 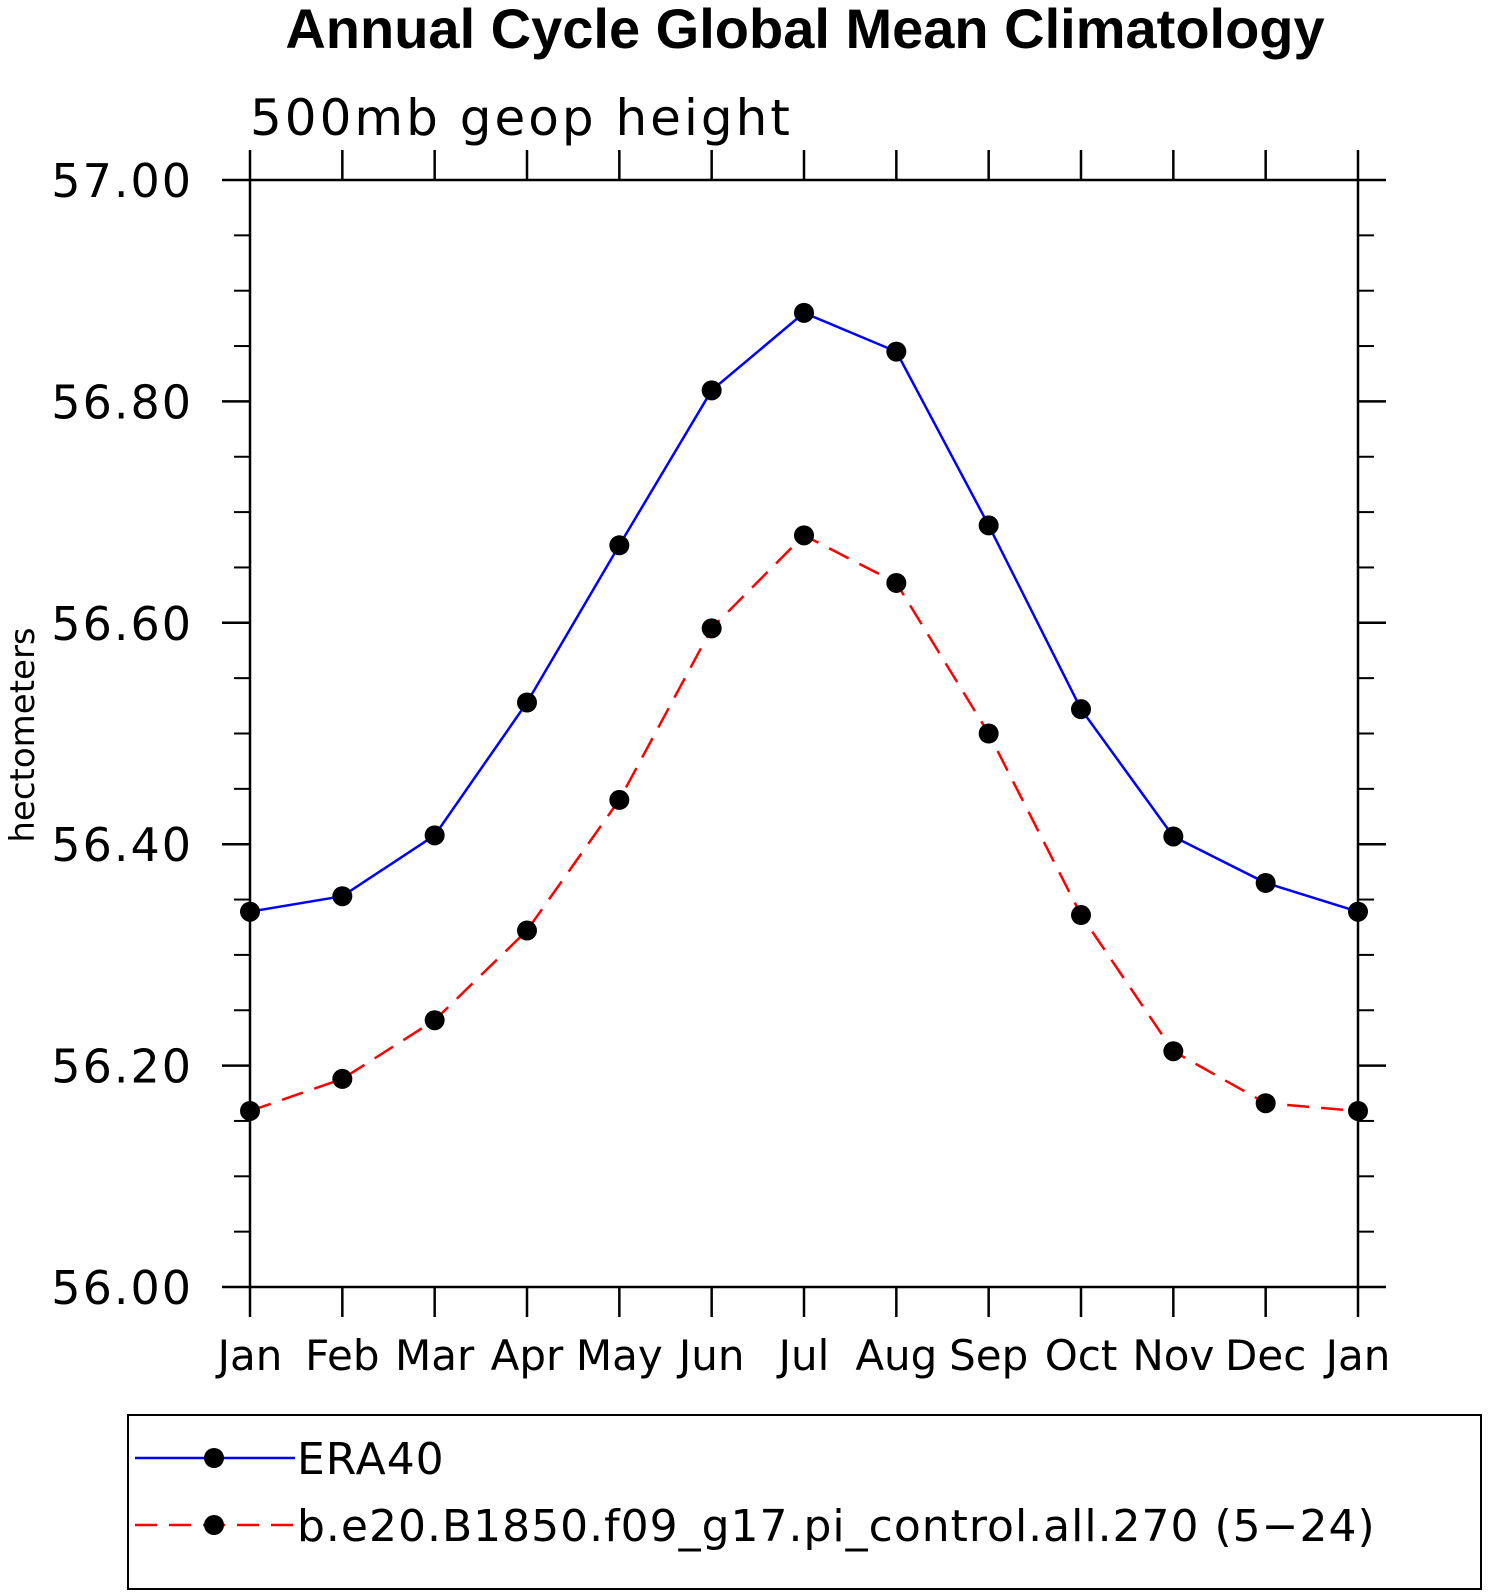 I want to click on x-tick-label: Oct, so click(x=1081, y=1355).